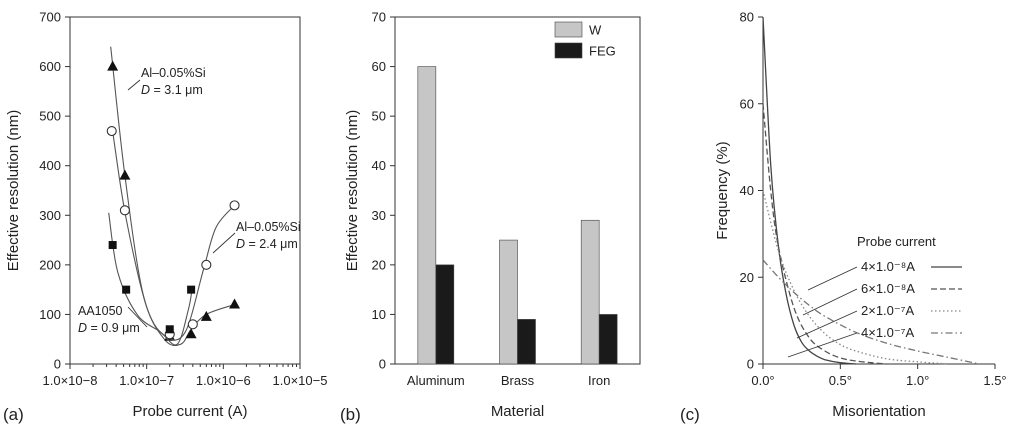  What do you see at coordinates (840, 380) in the screenshot?
I see `x-tick-label: 0.5°` at bounding box center [840, 380].